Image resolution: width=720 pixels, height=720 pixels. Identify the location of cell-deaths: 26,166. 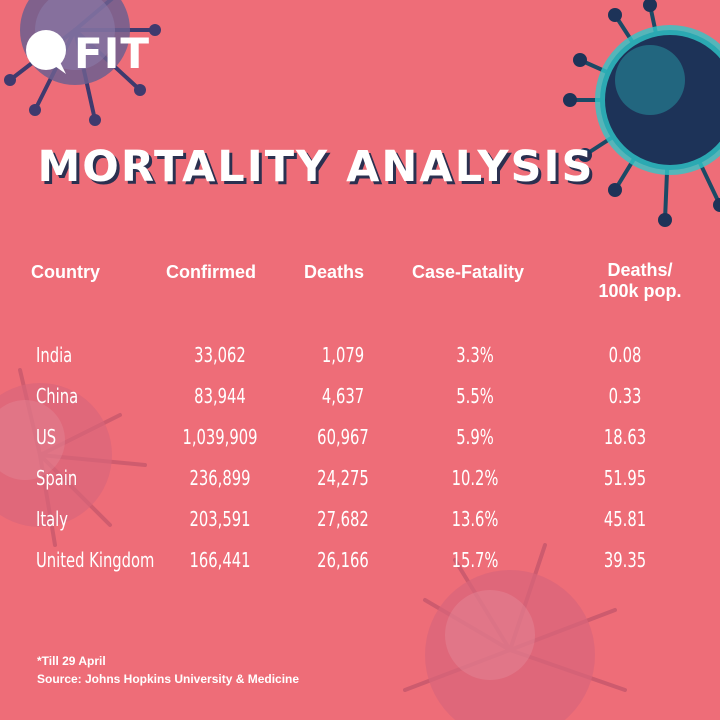
(343, 560).